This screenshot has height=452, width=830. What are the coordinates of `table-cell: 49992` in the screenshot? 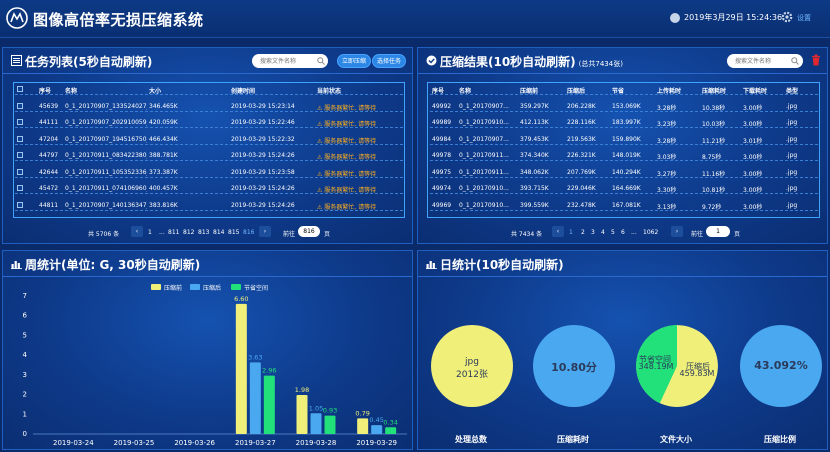 It's located at (442, 106).